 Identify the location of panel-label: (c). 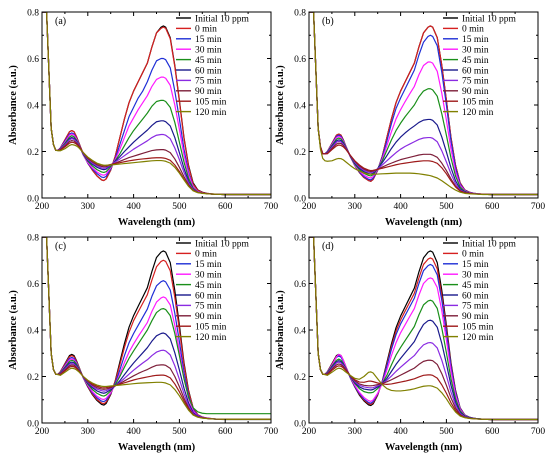
(60, 246).